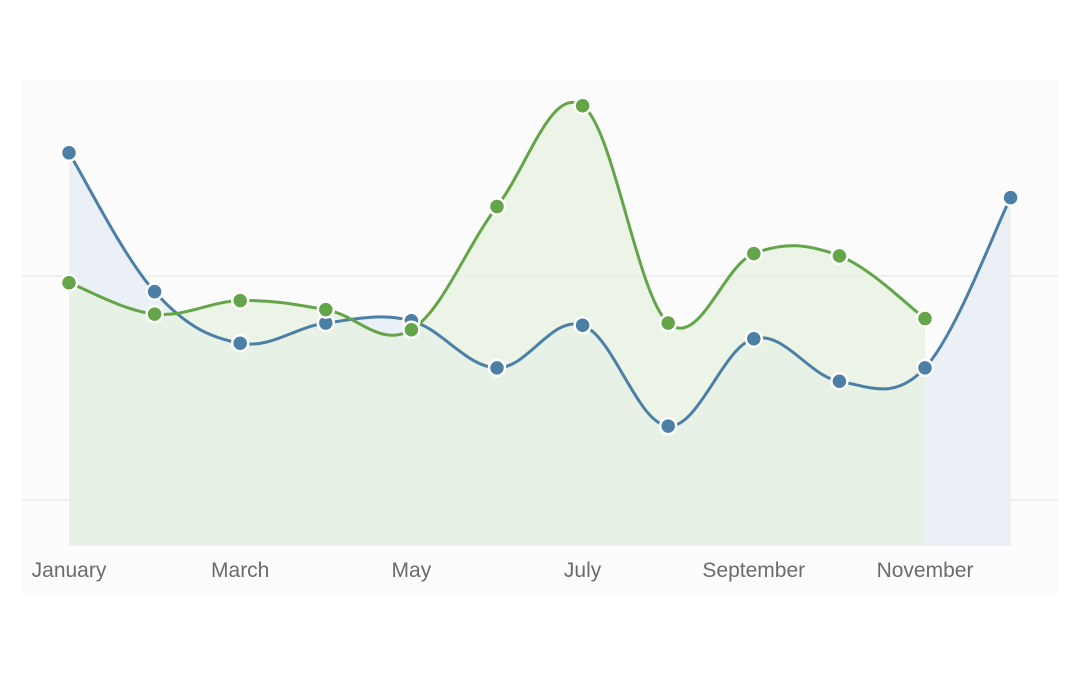 The image size is (1080, 680). I want to click on x-tick-label: July, so click(583, 570).